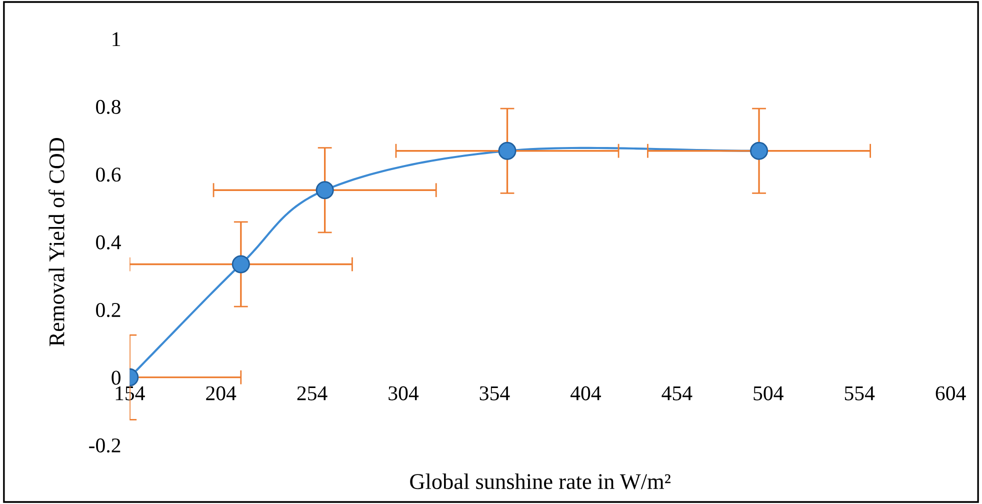 The image size is (982, 504). Describe the element at coordinates (56, 242) in the screenshot. I see `y-axis-title: Removal Yield of COD` at that location.